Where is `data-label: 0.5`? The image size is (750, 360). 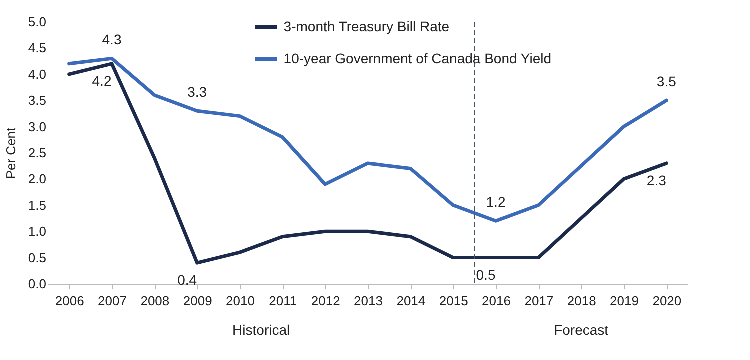
data-label: 0.5 is located at coordinates (486, 274).